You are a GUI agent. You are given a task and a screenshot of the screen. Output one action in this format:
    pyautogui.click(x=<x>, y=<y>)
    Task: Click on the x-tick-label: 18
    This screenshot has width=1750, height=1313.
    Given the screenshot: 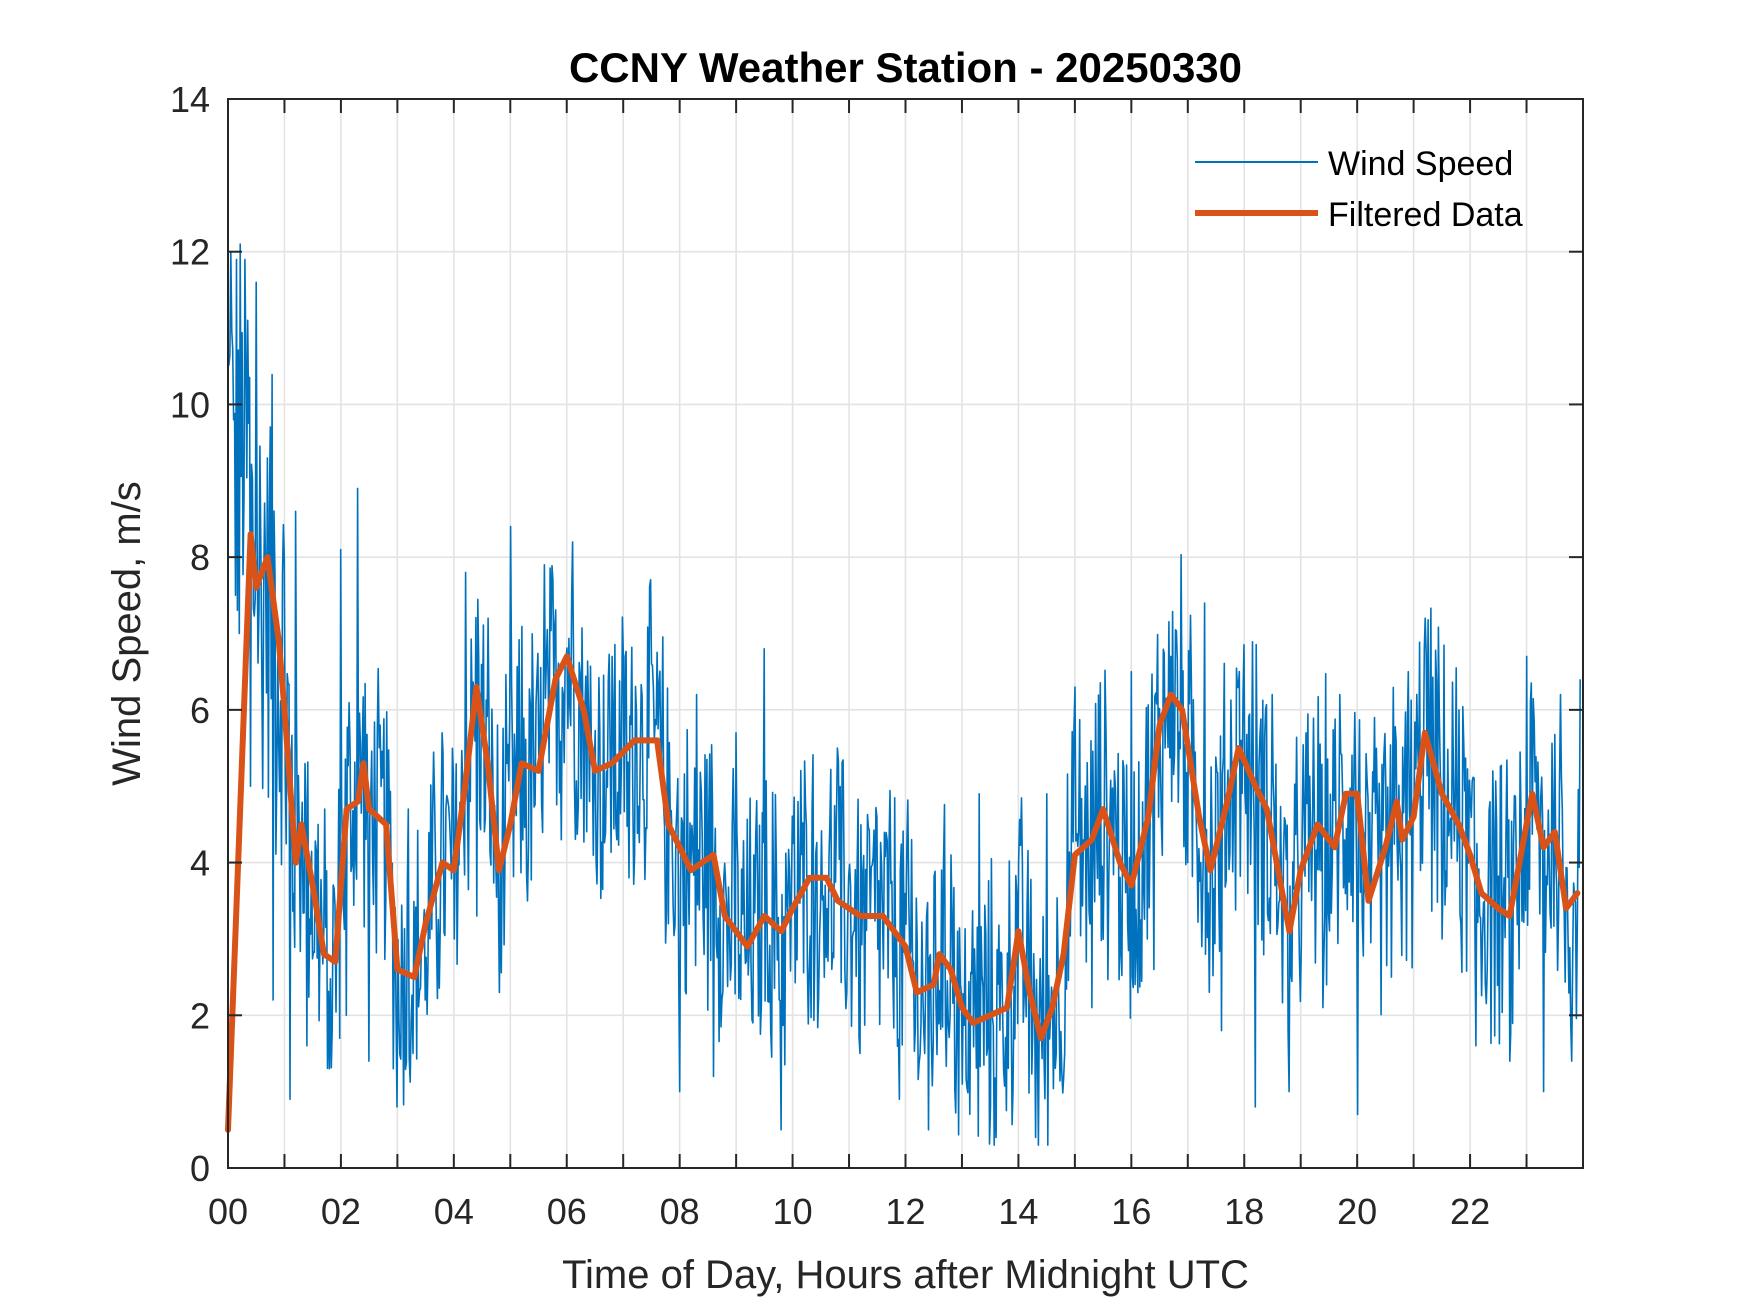 What is the action you would take?
    pyautogui.click(x=1244, y=1211)
    